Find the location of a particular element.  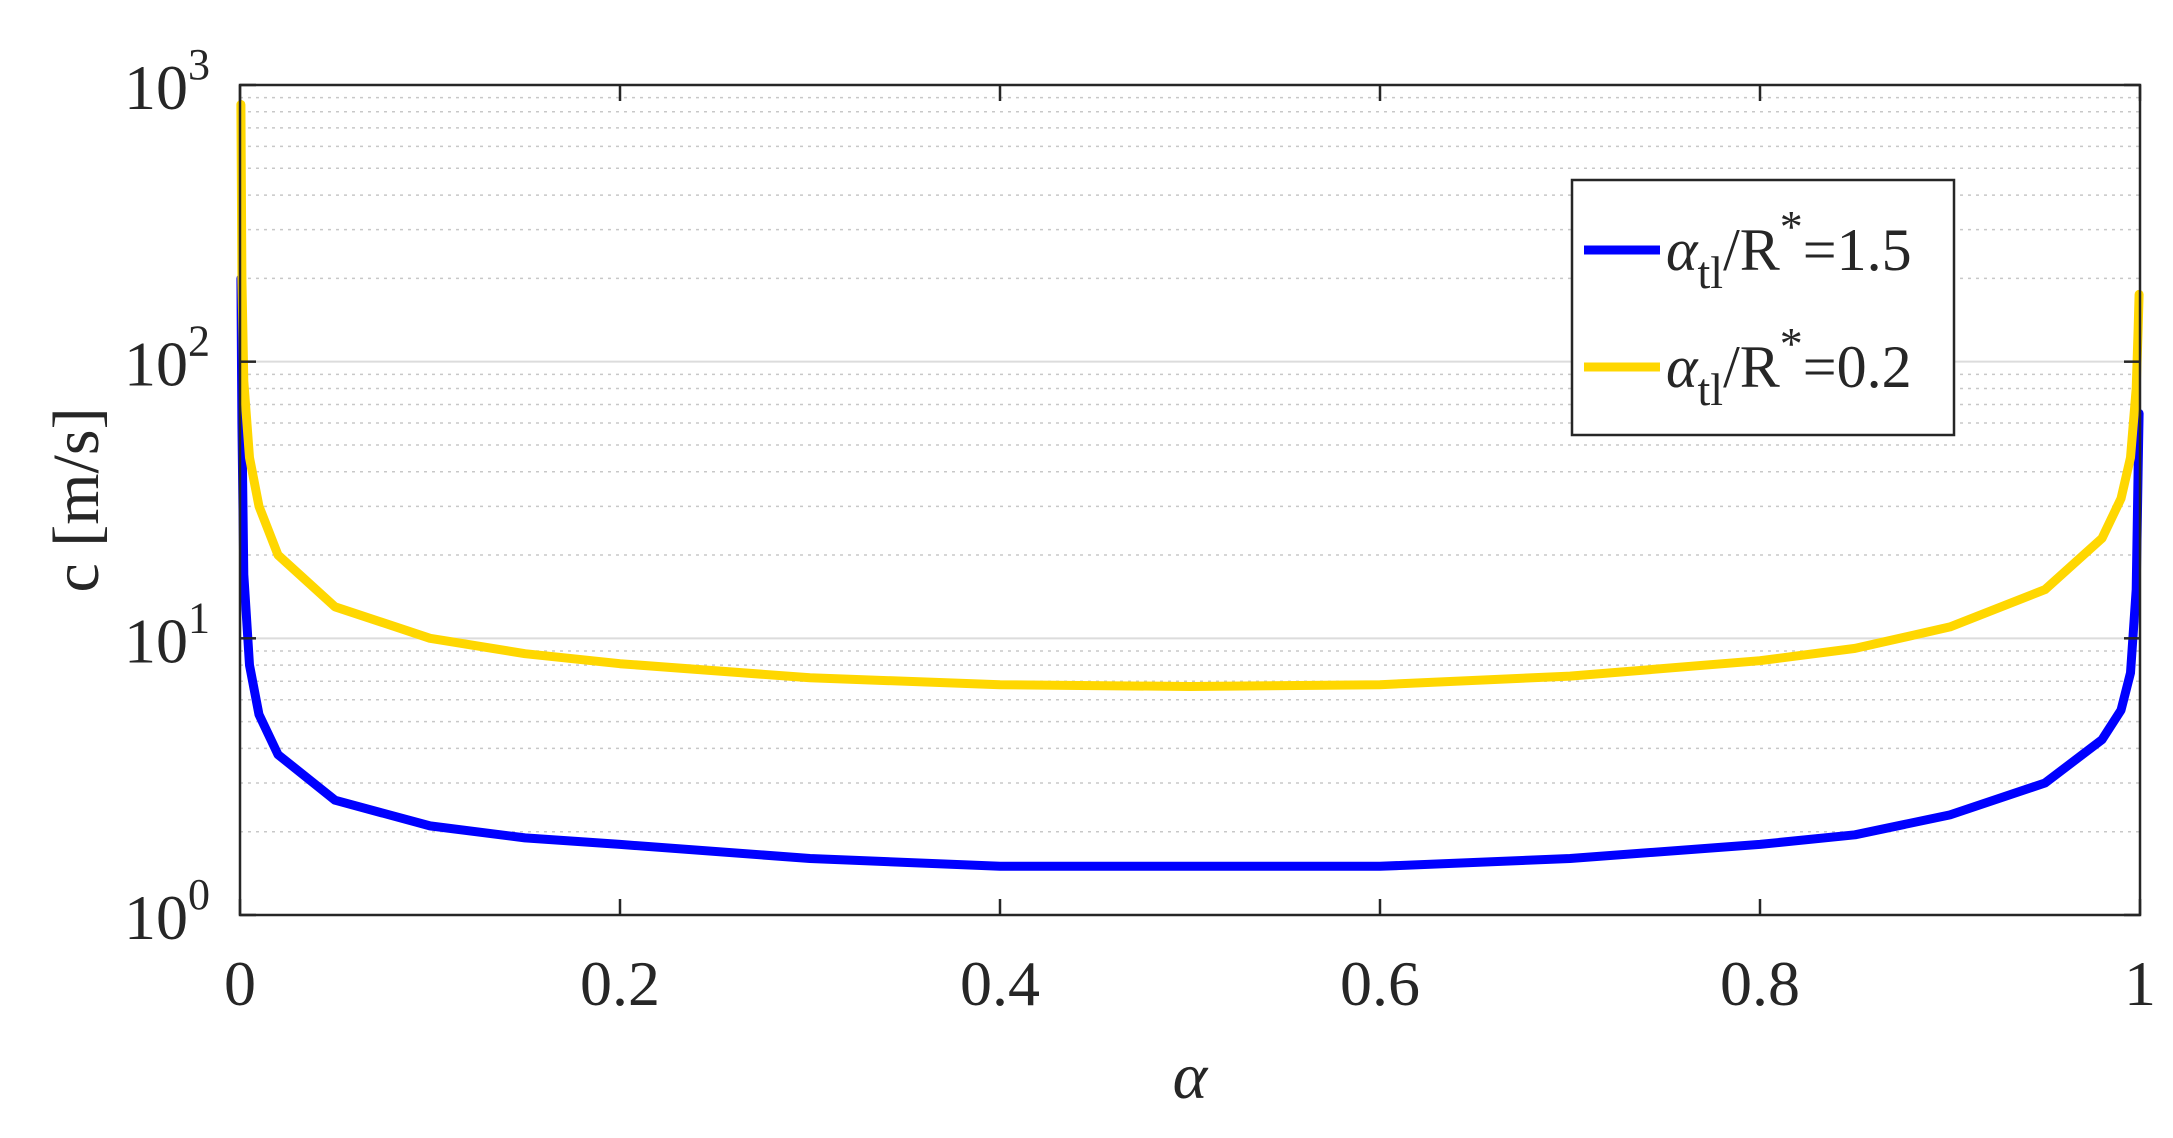

legend: αtl/R*=1.5 αtl/R*=0.2 is located at coordinates (1763, 307).